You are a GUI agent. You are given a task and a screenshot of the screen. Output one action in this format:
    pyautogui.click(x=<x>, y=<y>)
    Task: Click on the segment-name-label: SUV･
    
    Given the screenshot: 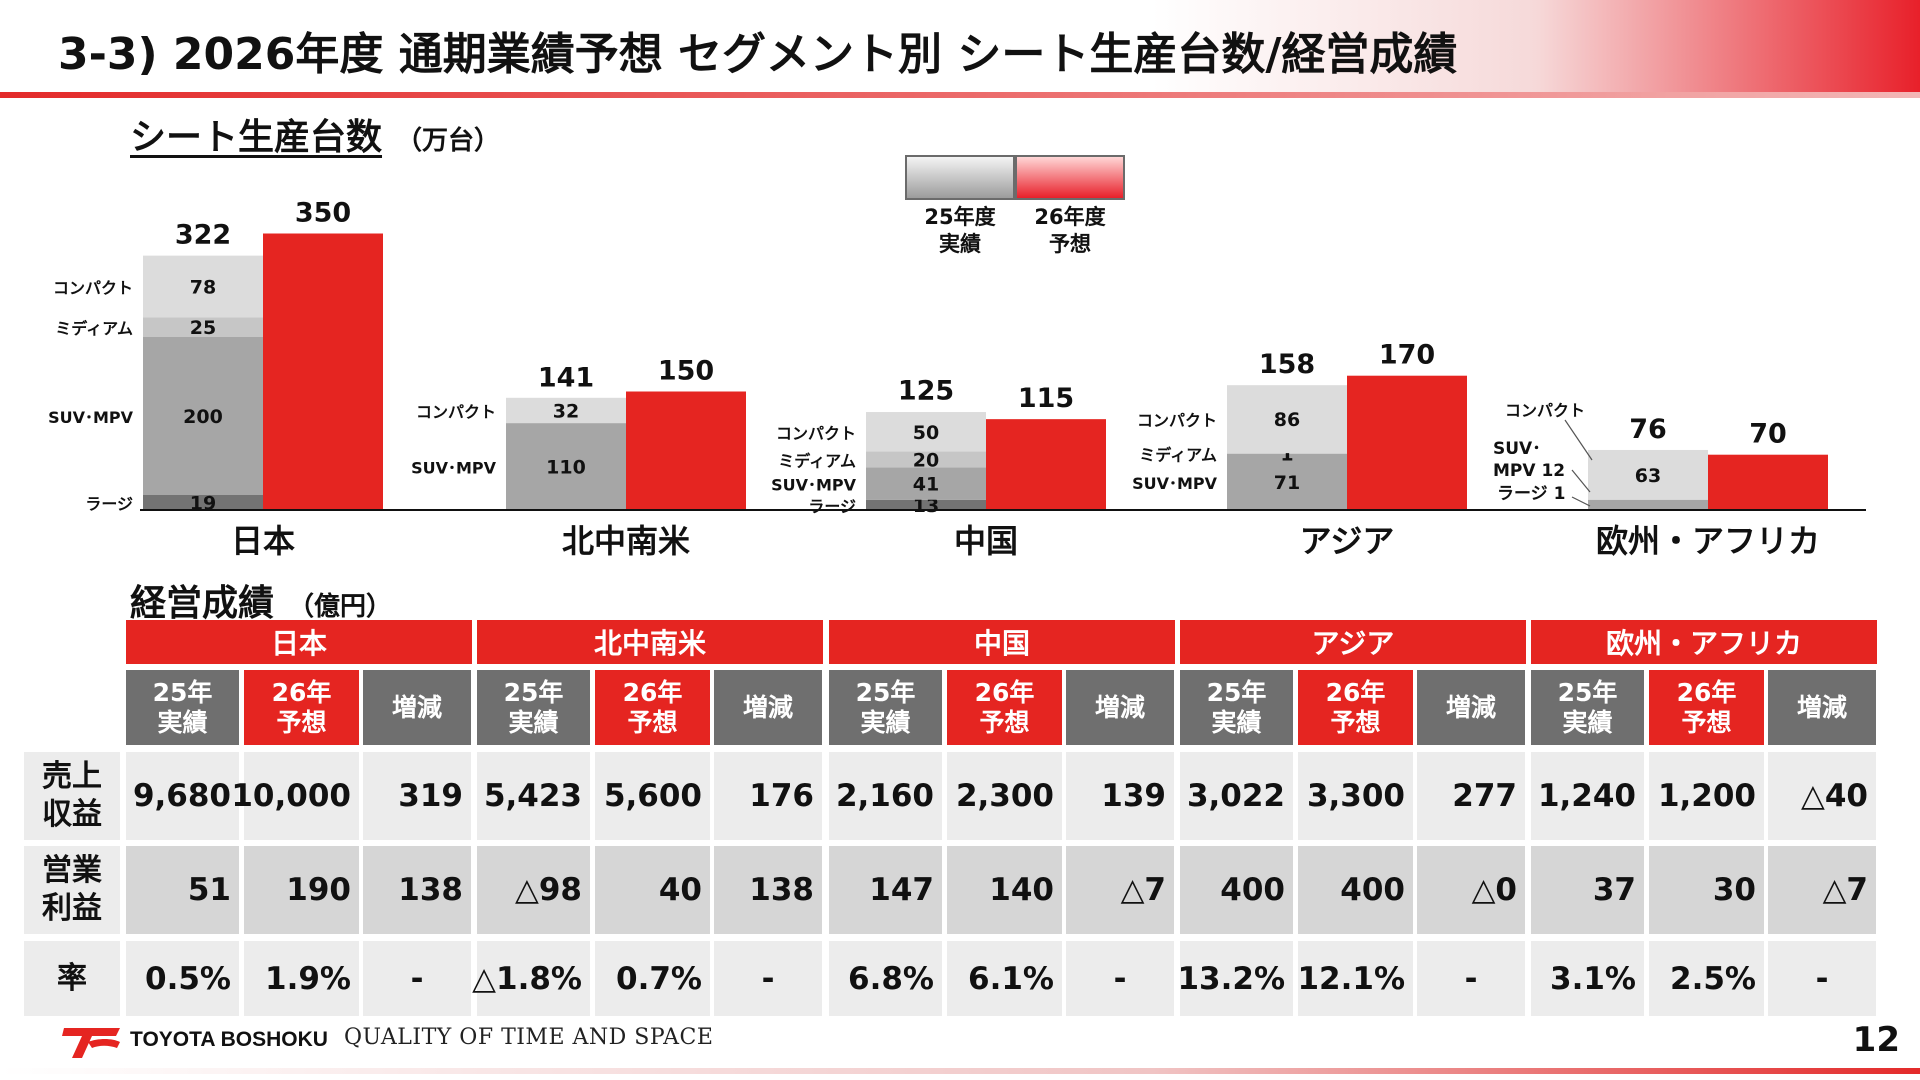 What is the action you would take?
    pyautogui.click(x=1517, y=449)
    